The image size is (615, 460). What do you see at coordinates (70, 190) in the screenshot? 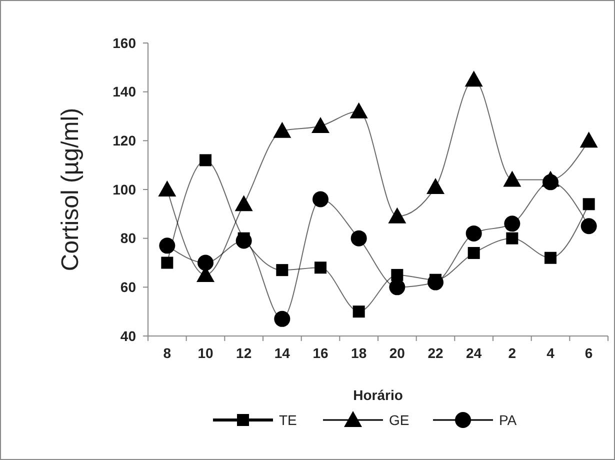
I see `y-axis-title: Cortisol (µg/ml)` at bounding box center [70, 190].